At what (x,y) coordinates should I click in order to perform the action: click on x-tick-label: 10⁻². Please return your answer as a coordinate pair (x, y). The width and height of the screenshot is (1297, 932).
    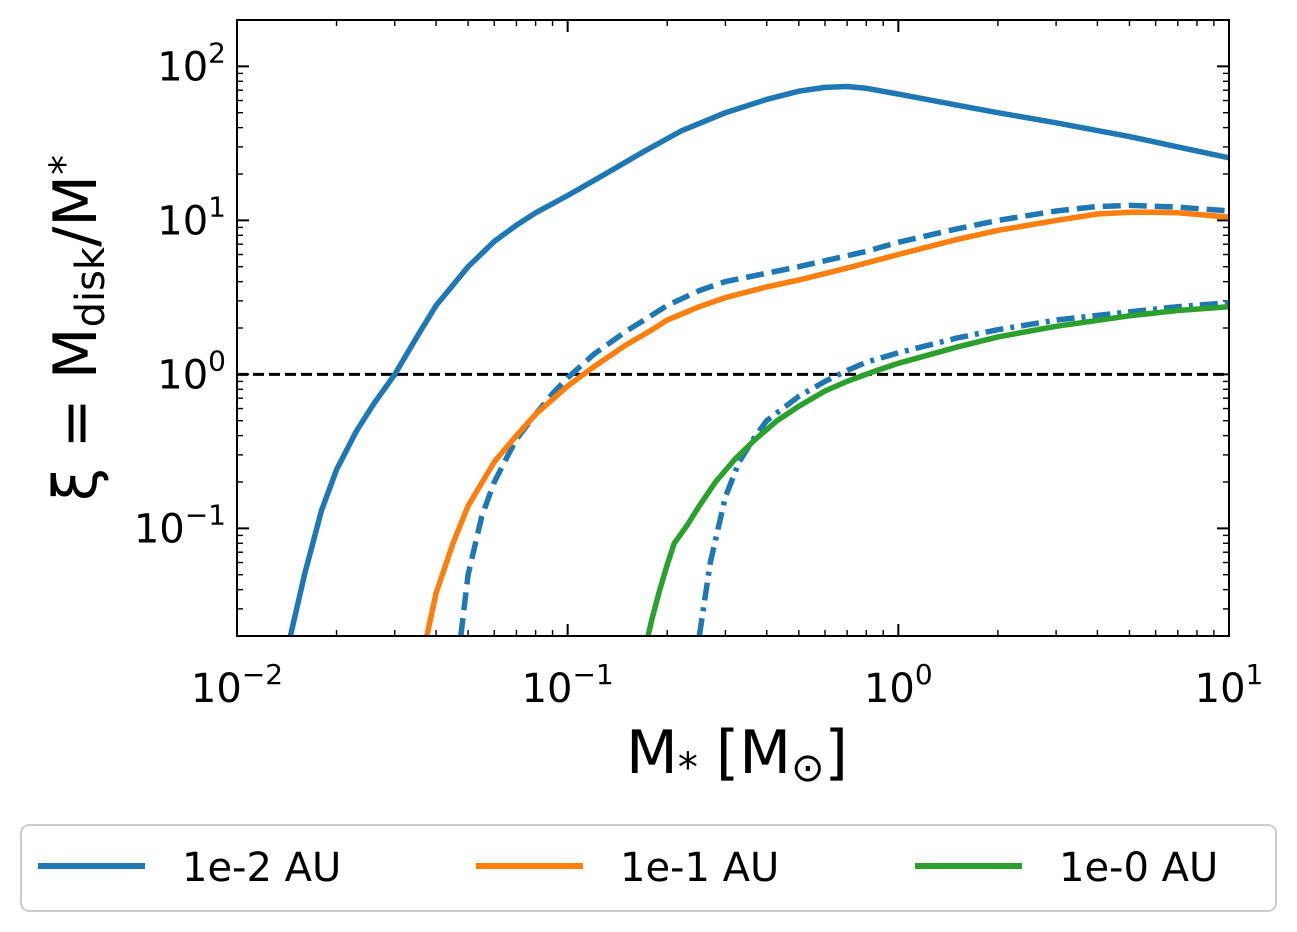
    Looking at the image, I should click on (237, 685).